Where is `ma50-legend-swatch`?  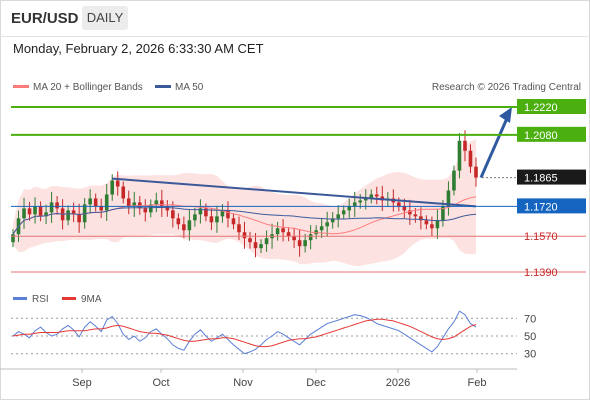 ma50-legend-swatch is located at coordinates (163, 86).